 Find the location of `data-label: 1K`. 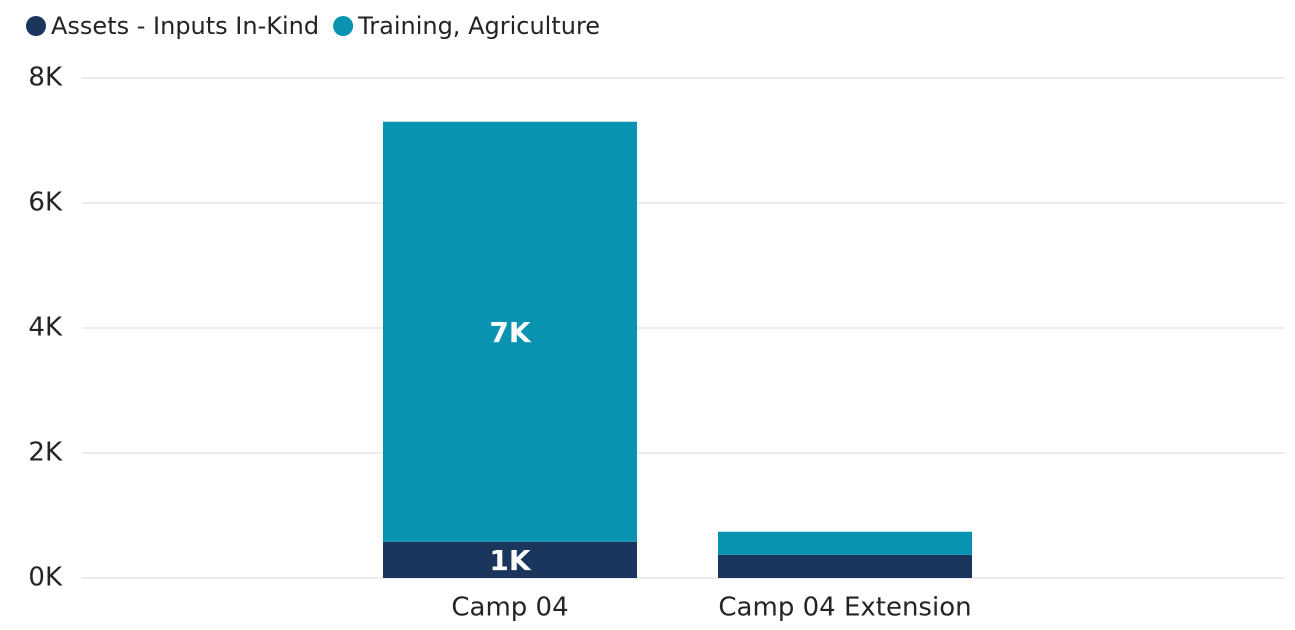

data-label: 1K is located at coordinates (510, 560).